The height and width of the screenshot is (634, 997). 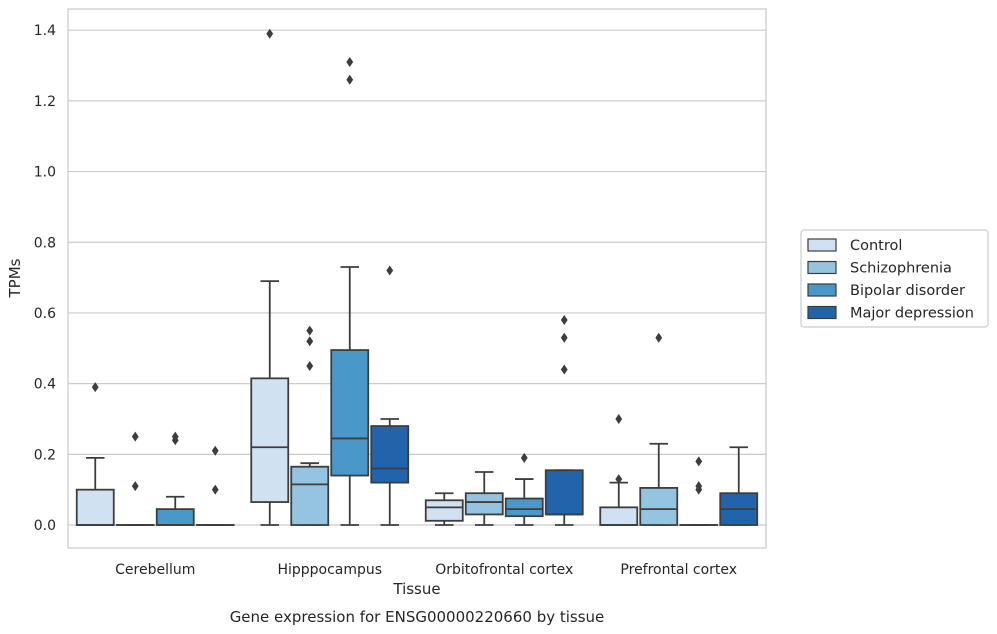 What do you see at coordinates (907, 291) in the screenshot?
I see `legend-label: Bipolar disorder` at bounding box center [907, 291].